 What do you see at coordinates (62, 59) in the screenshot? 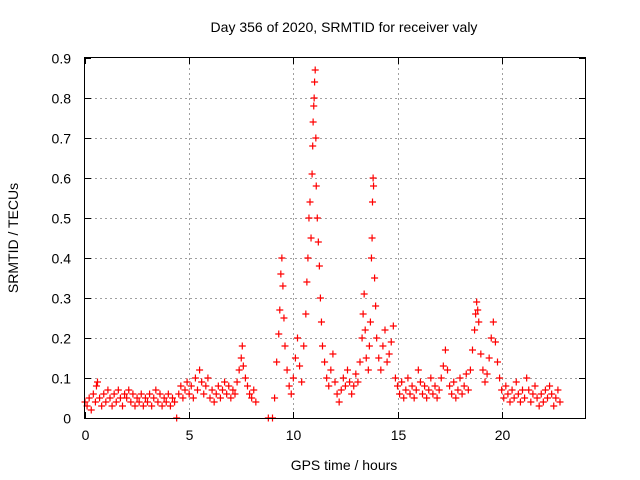
I see `y-tick-label: 0.9` at bounding box center [62, 59].